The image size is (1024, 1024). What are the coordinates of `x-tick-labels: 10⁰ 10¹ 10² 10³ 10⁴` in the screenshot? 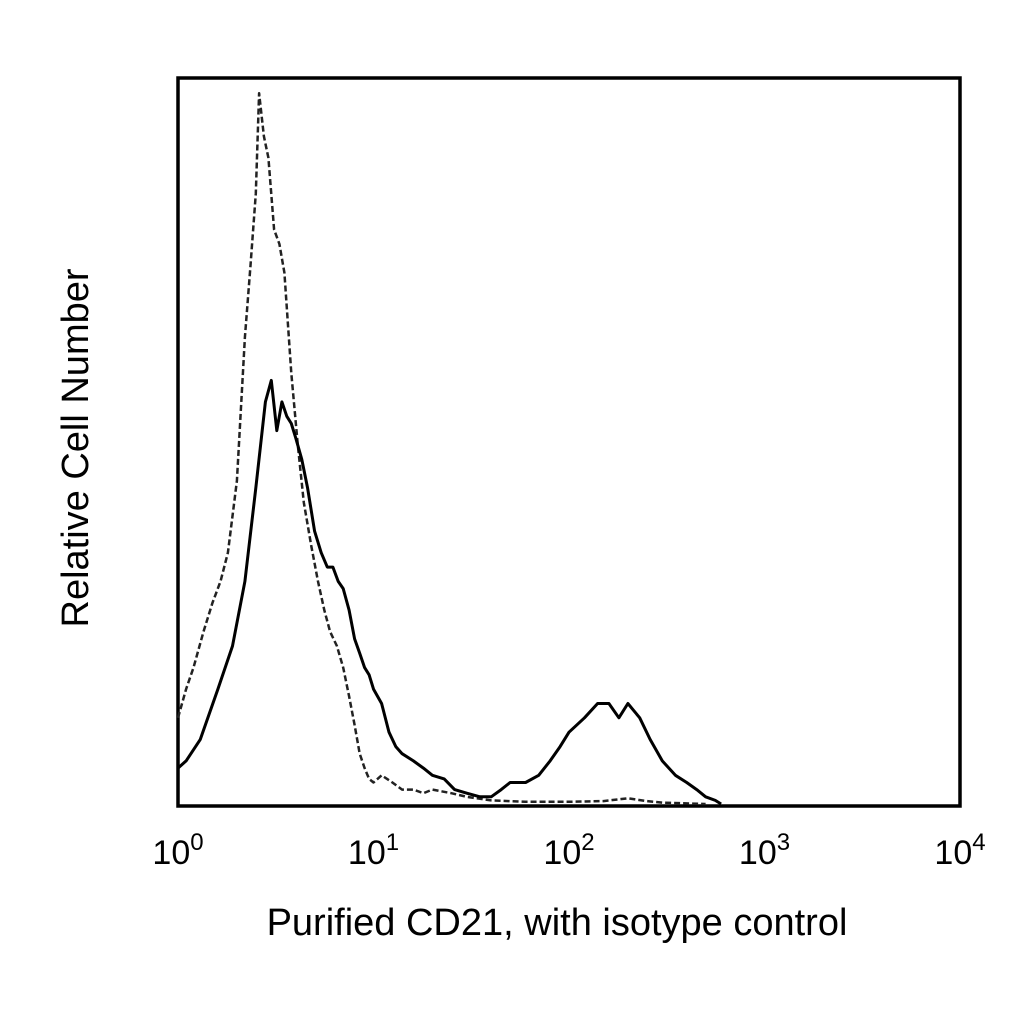 It's located at (568, 850).